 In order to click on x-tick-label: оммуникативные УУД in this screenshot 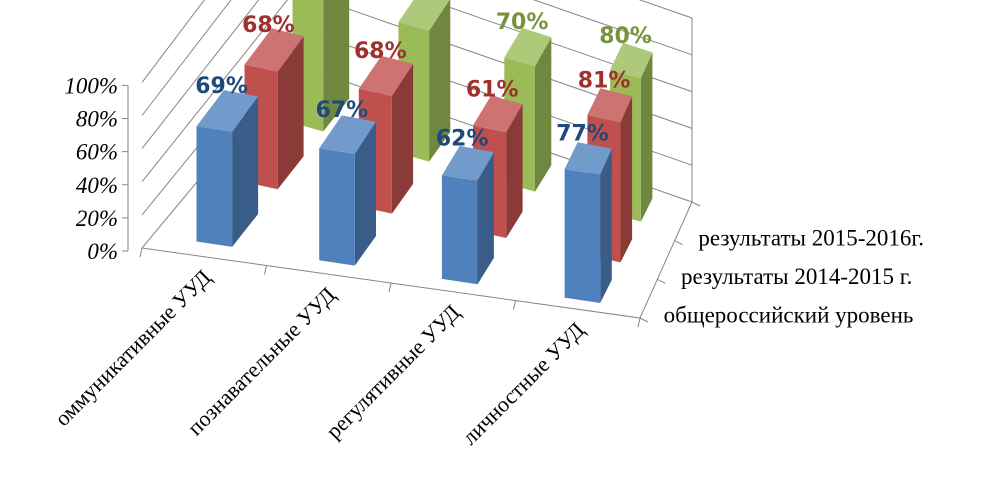, I will do `click(133, 348)`.